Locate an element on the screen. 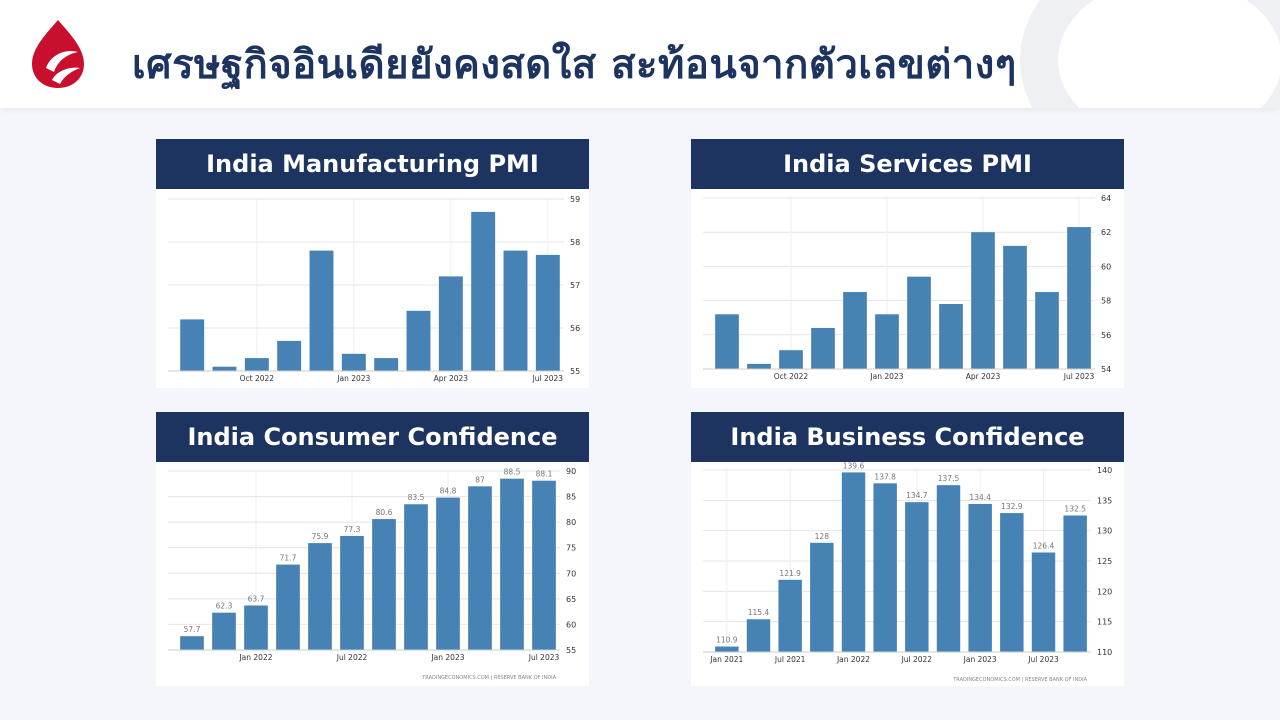 The width and height of the screenshot is (1280, 720). y-tick-label: 70 is located at coordinates (571, 573).